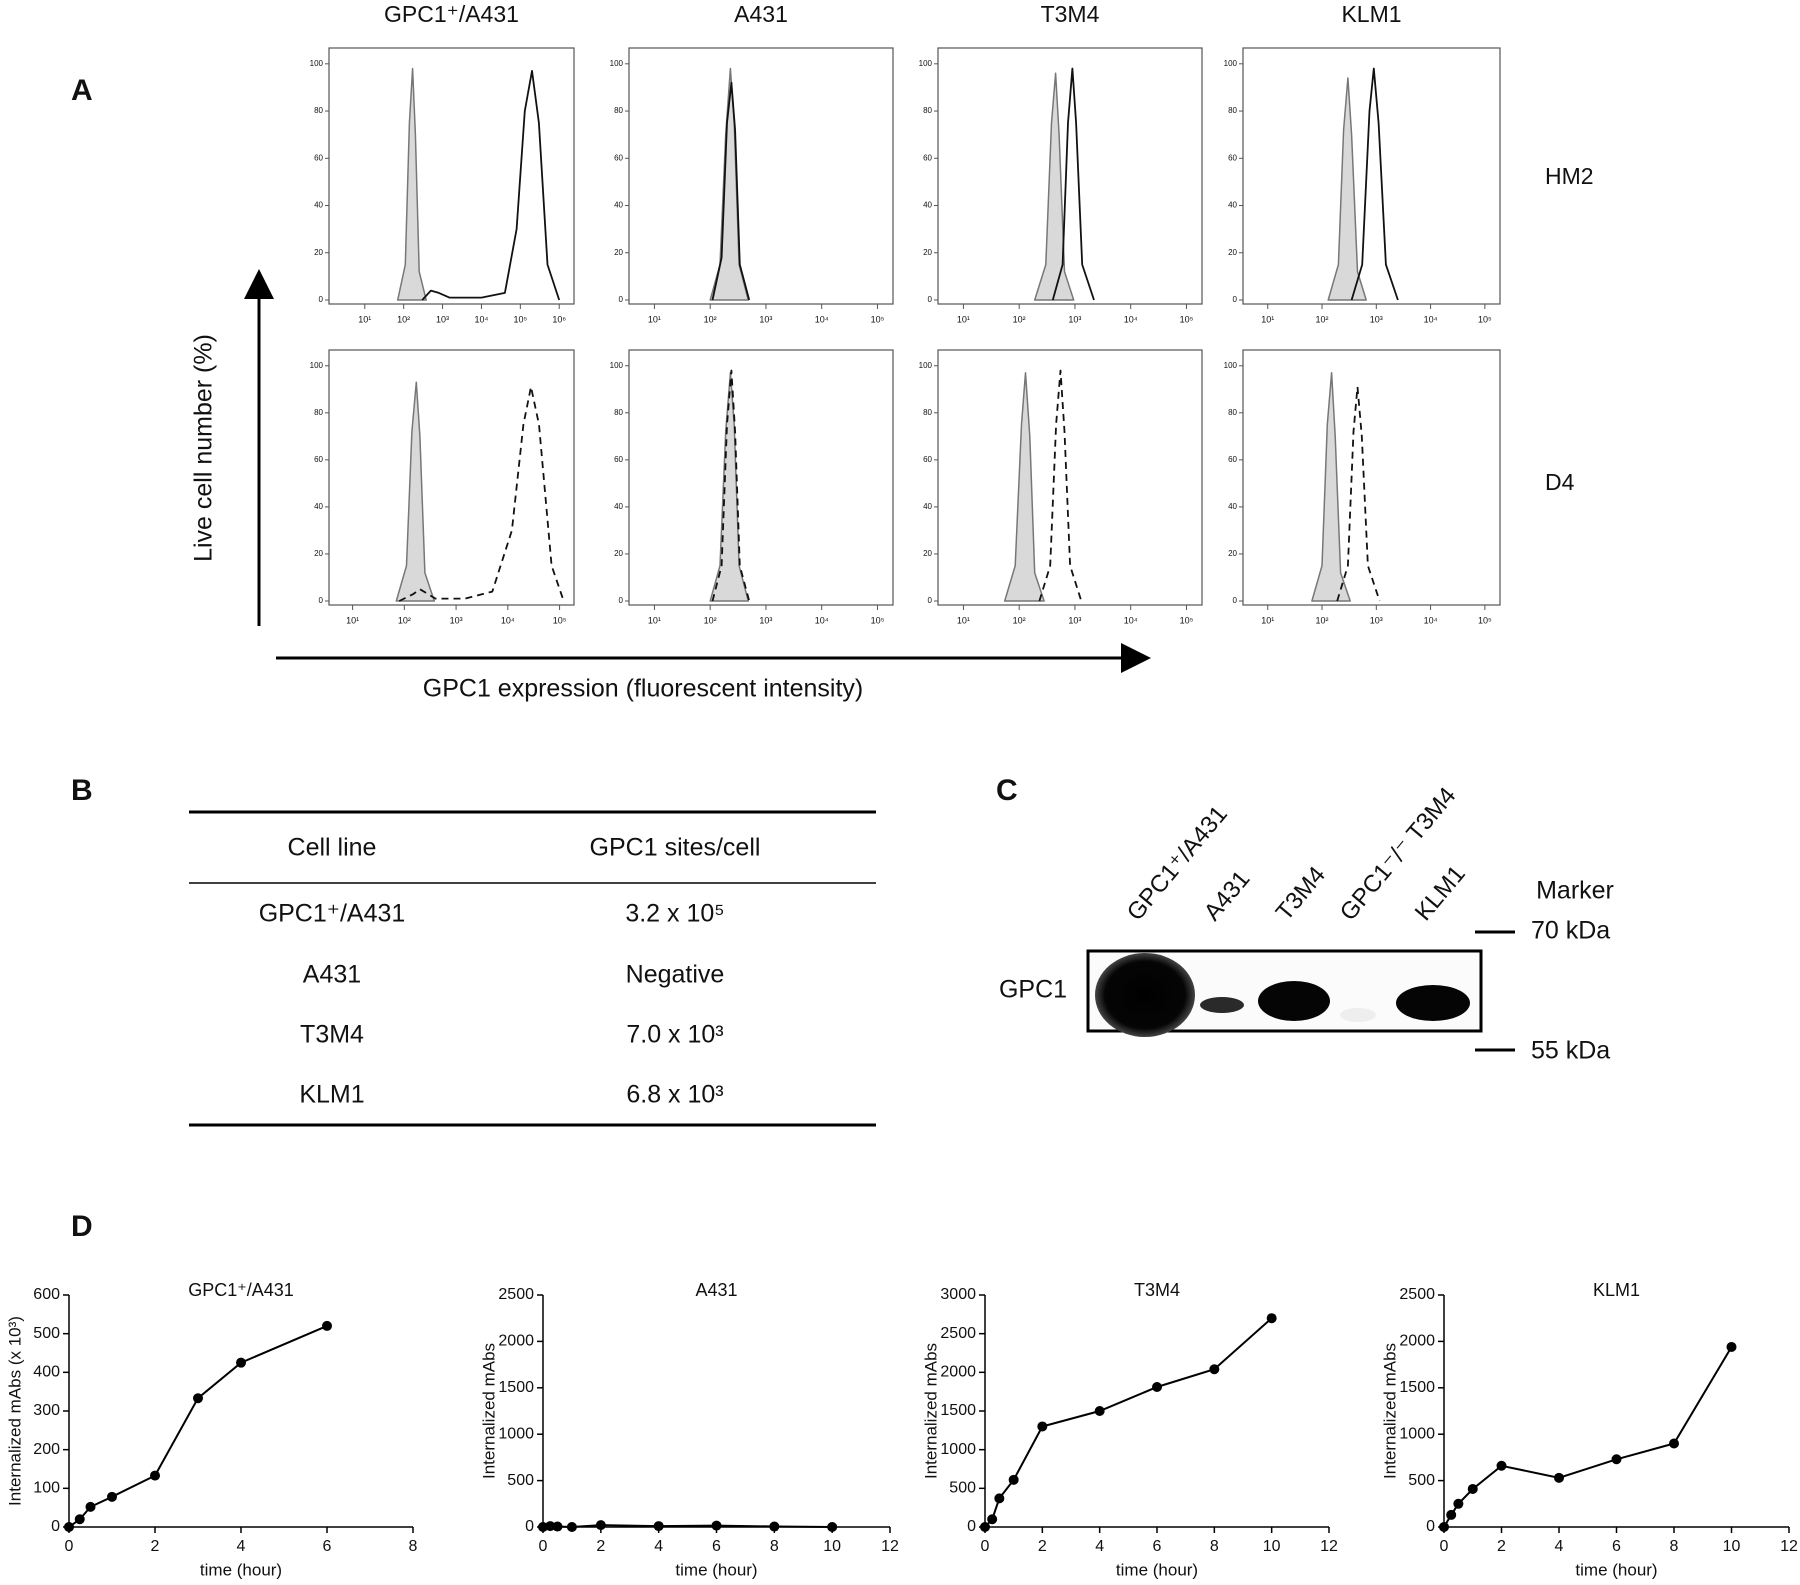  What do you see at coordinates (82, 790) in the screenshot?
I see `panel-label: B` at bounding box center [82, 790].